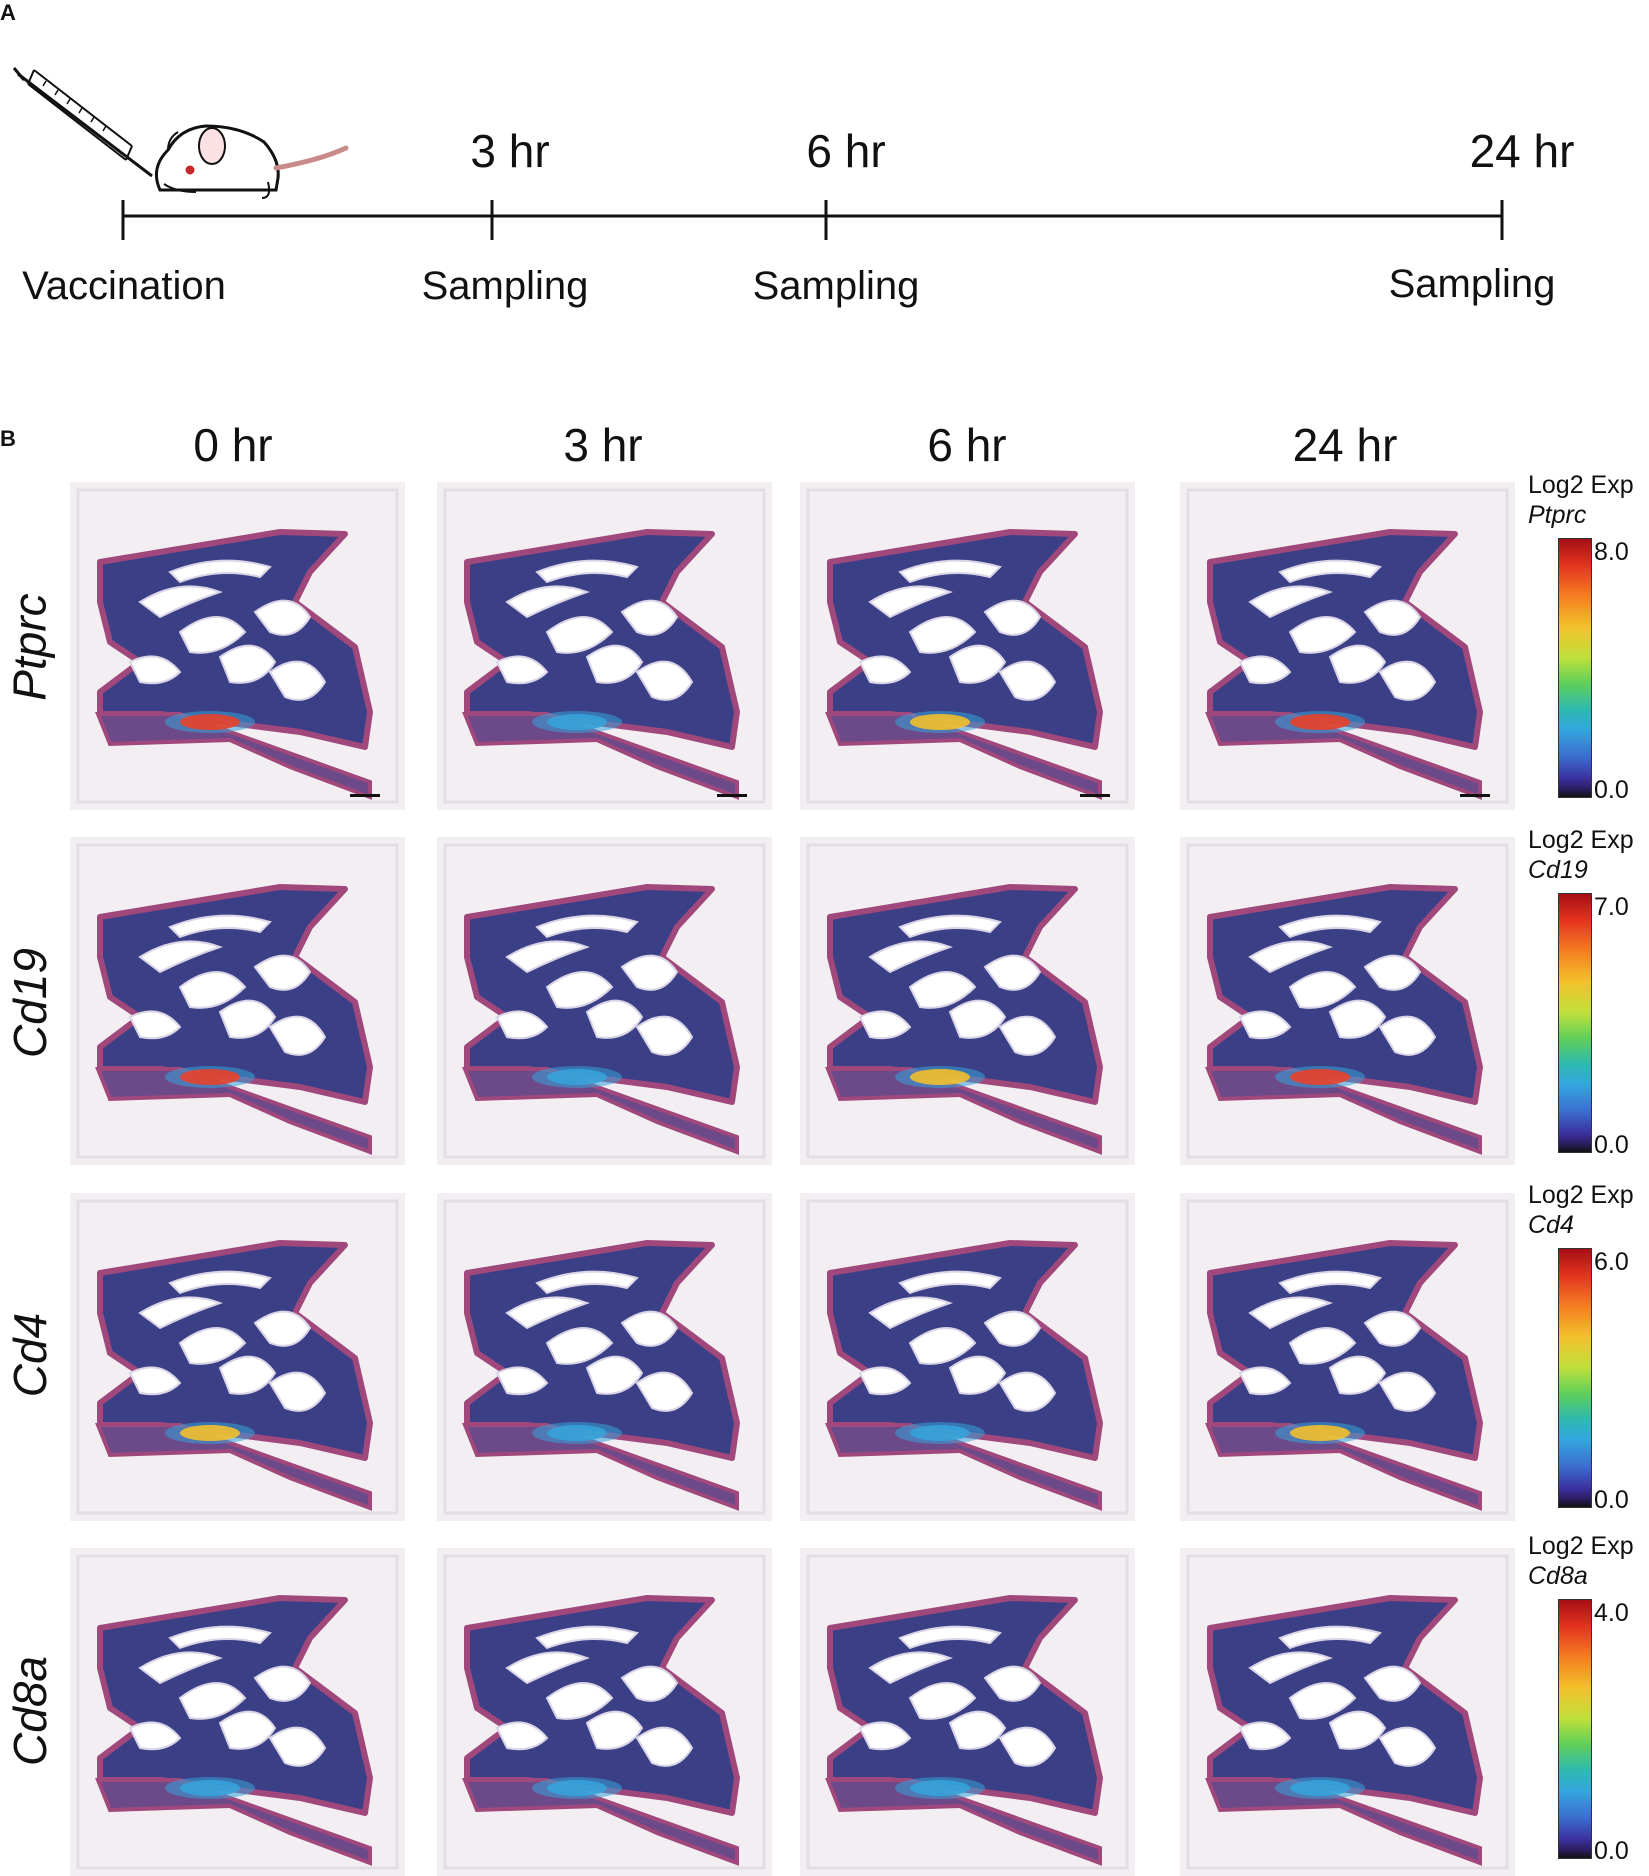 The width and height of the screenshot is (1649, 1876). Describe the element at coordinates (1611, 907) in the screenshot. I see `colorbar-max: 7.0` at that location.